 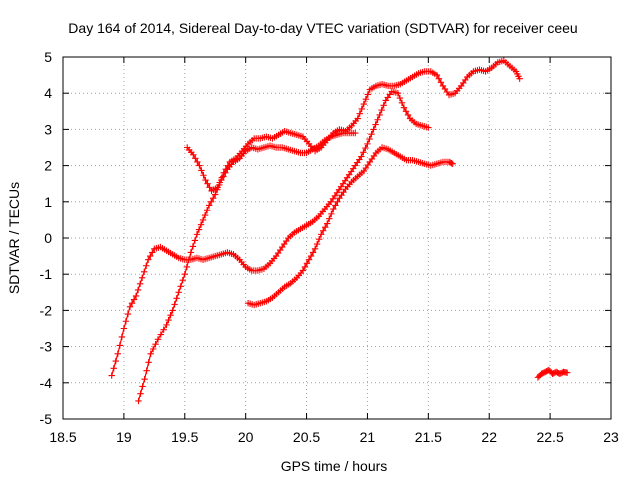 What do you see at coordinates (48, 129) in the screenshot?
I see `y-tick-label: 3` at bounding box center [48, 129].